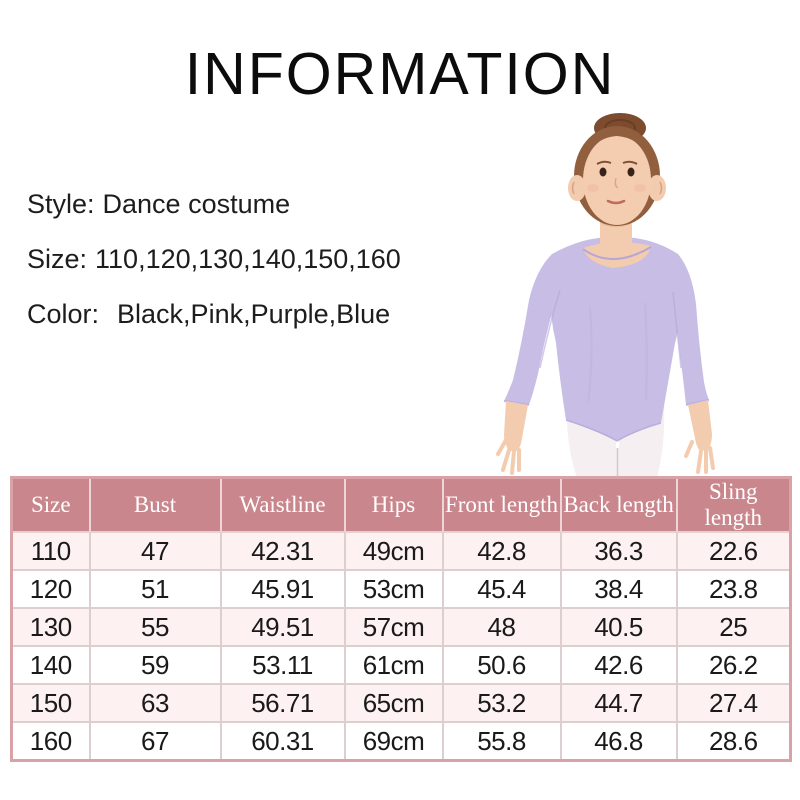 This screenshot has width=800, height=800. What do you see at coordinates (50, 505) in the screenshot?
I see `column-header-size: Size` at bounding box center [50, 505].